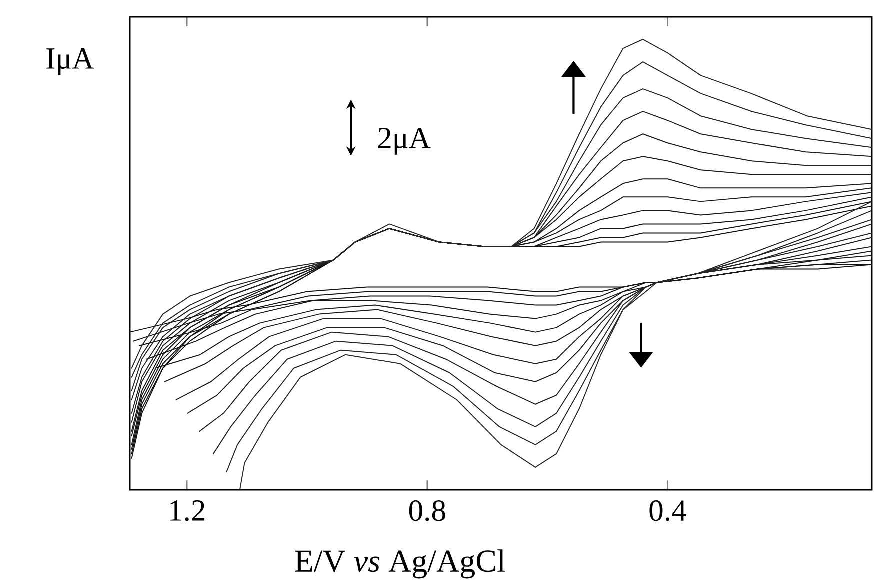 The image size is (874, 585). What do you see at coordinates (187, 511) in the screenshot?
I see `x-tick-label: 1.2` at bounding box center [187, 511].